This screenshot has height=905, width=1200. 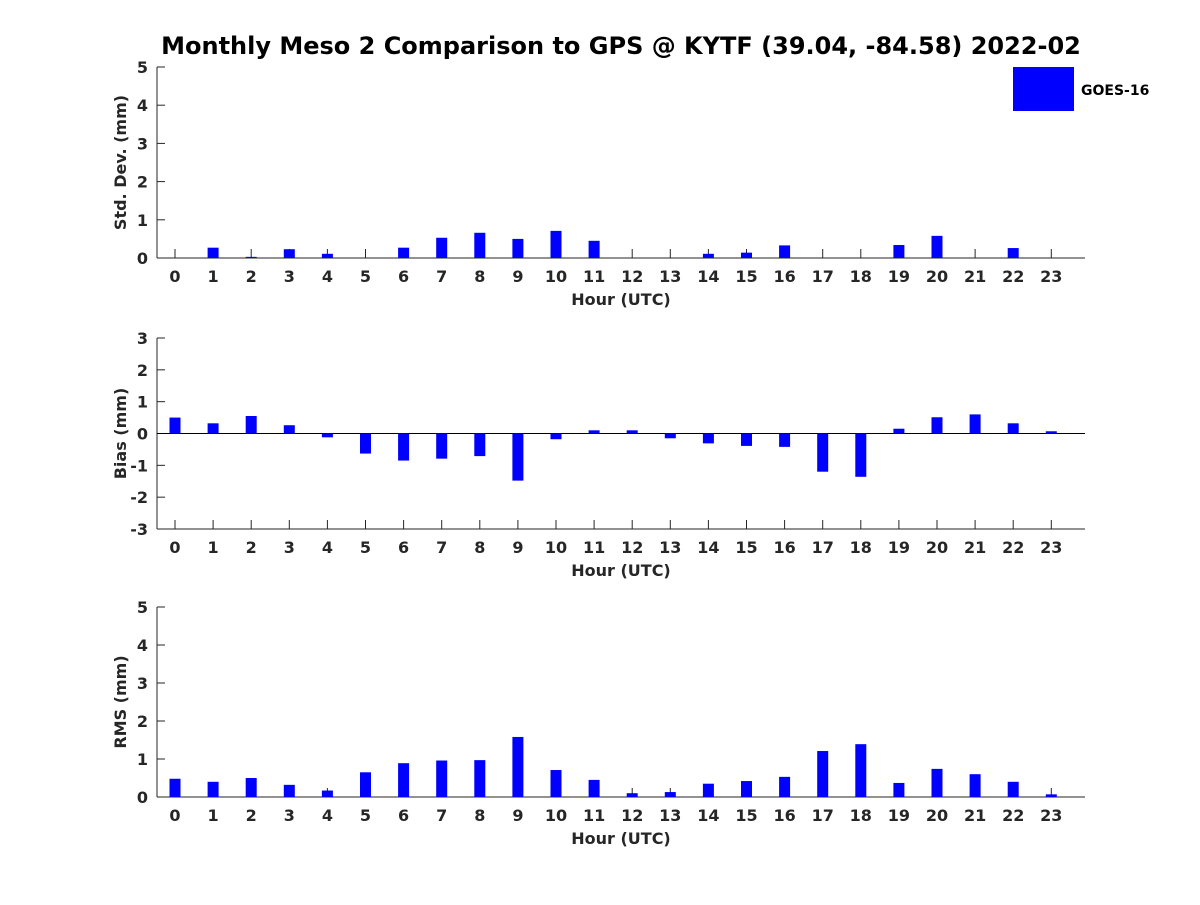 What do you see at coordinates (365, 276) in the screenshot?
I see `x-tick-label: 5` at bounding box center [365, 276].